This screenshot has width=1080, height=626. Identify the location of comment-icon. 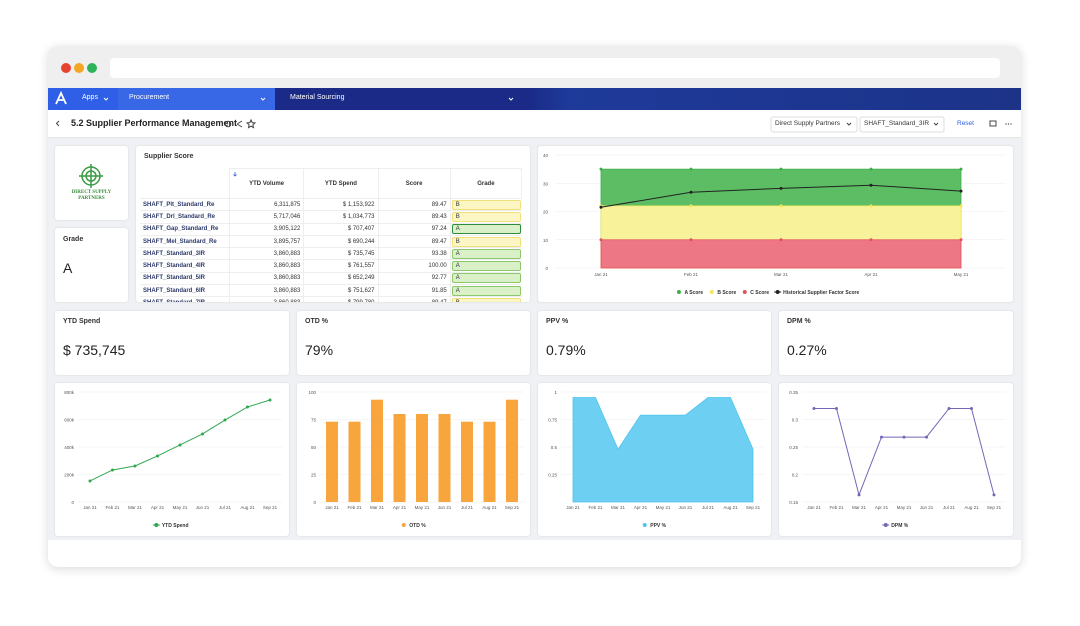
(993, 123).